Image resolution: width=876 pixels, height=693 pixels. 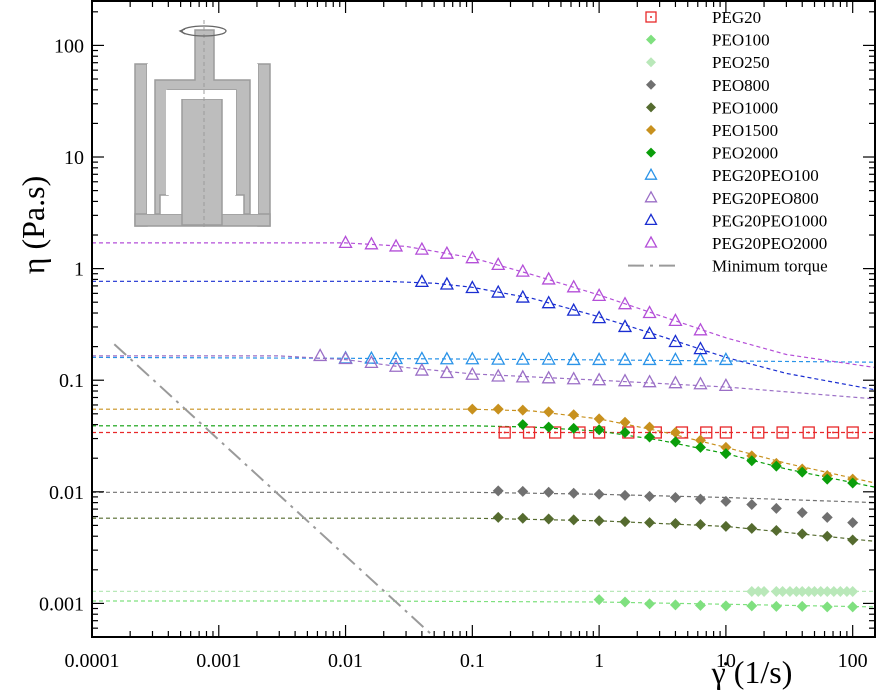 What do you see at coordinates (202, 125) in the screenshot?
I see `couette-cell-icon` at bounding box center [202, 125].